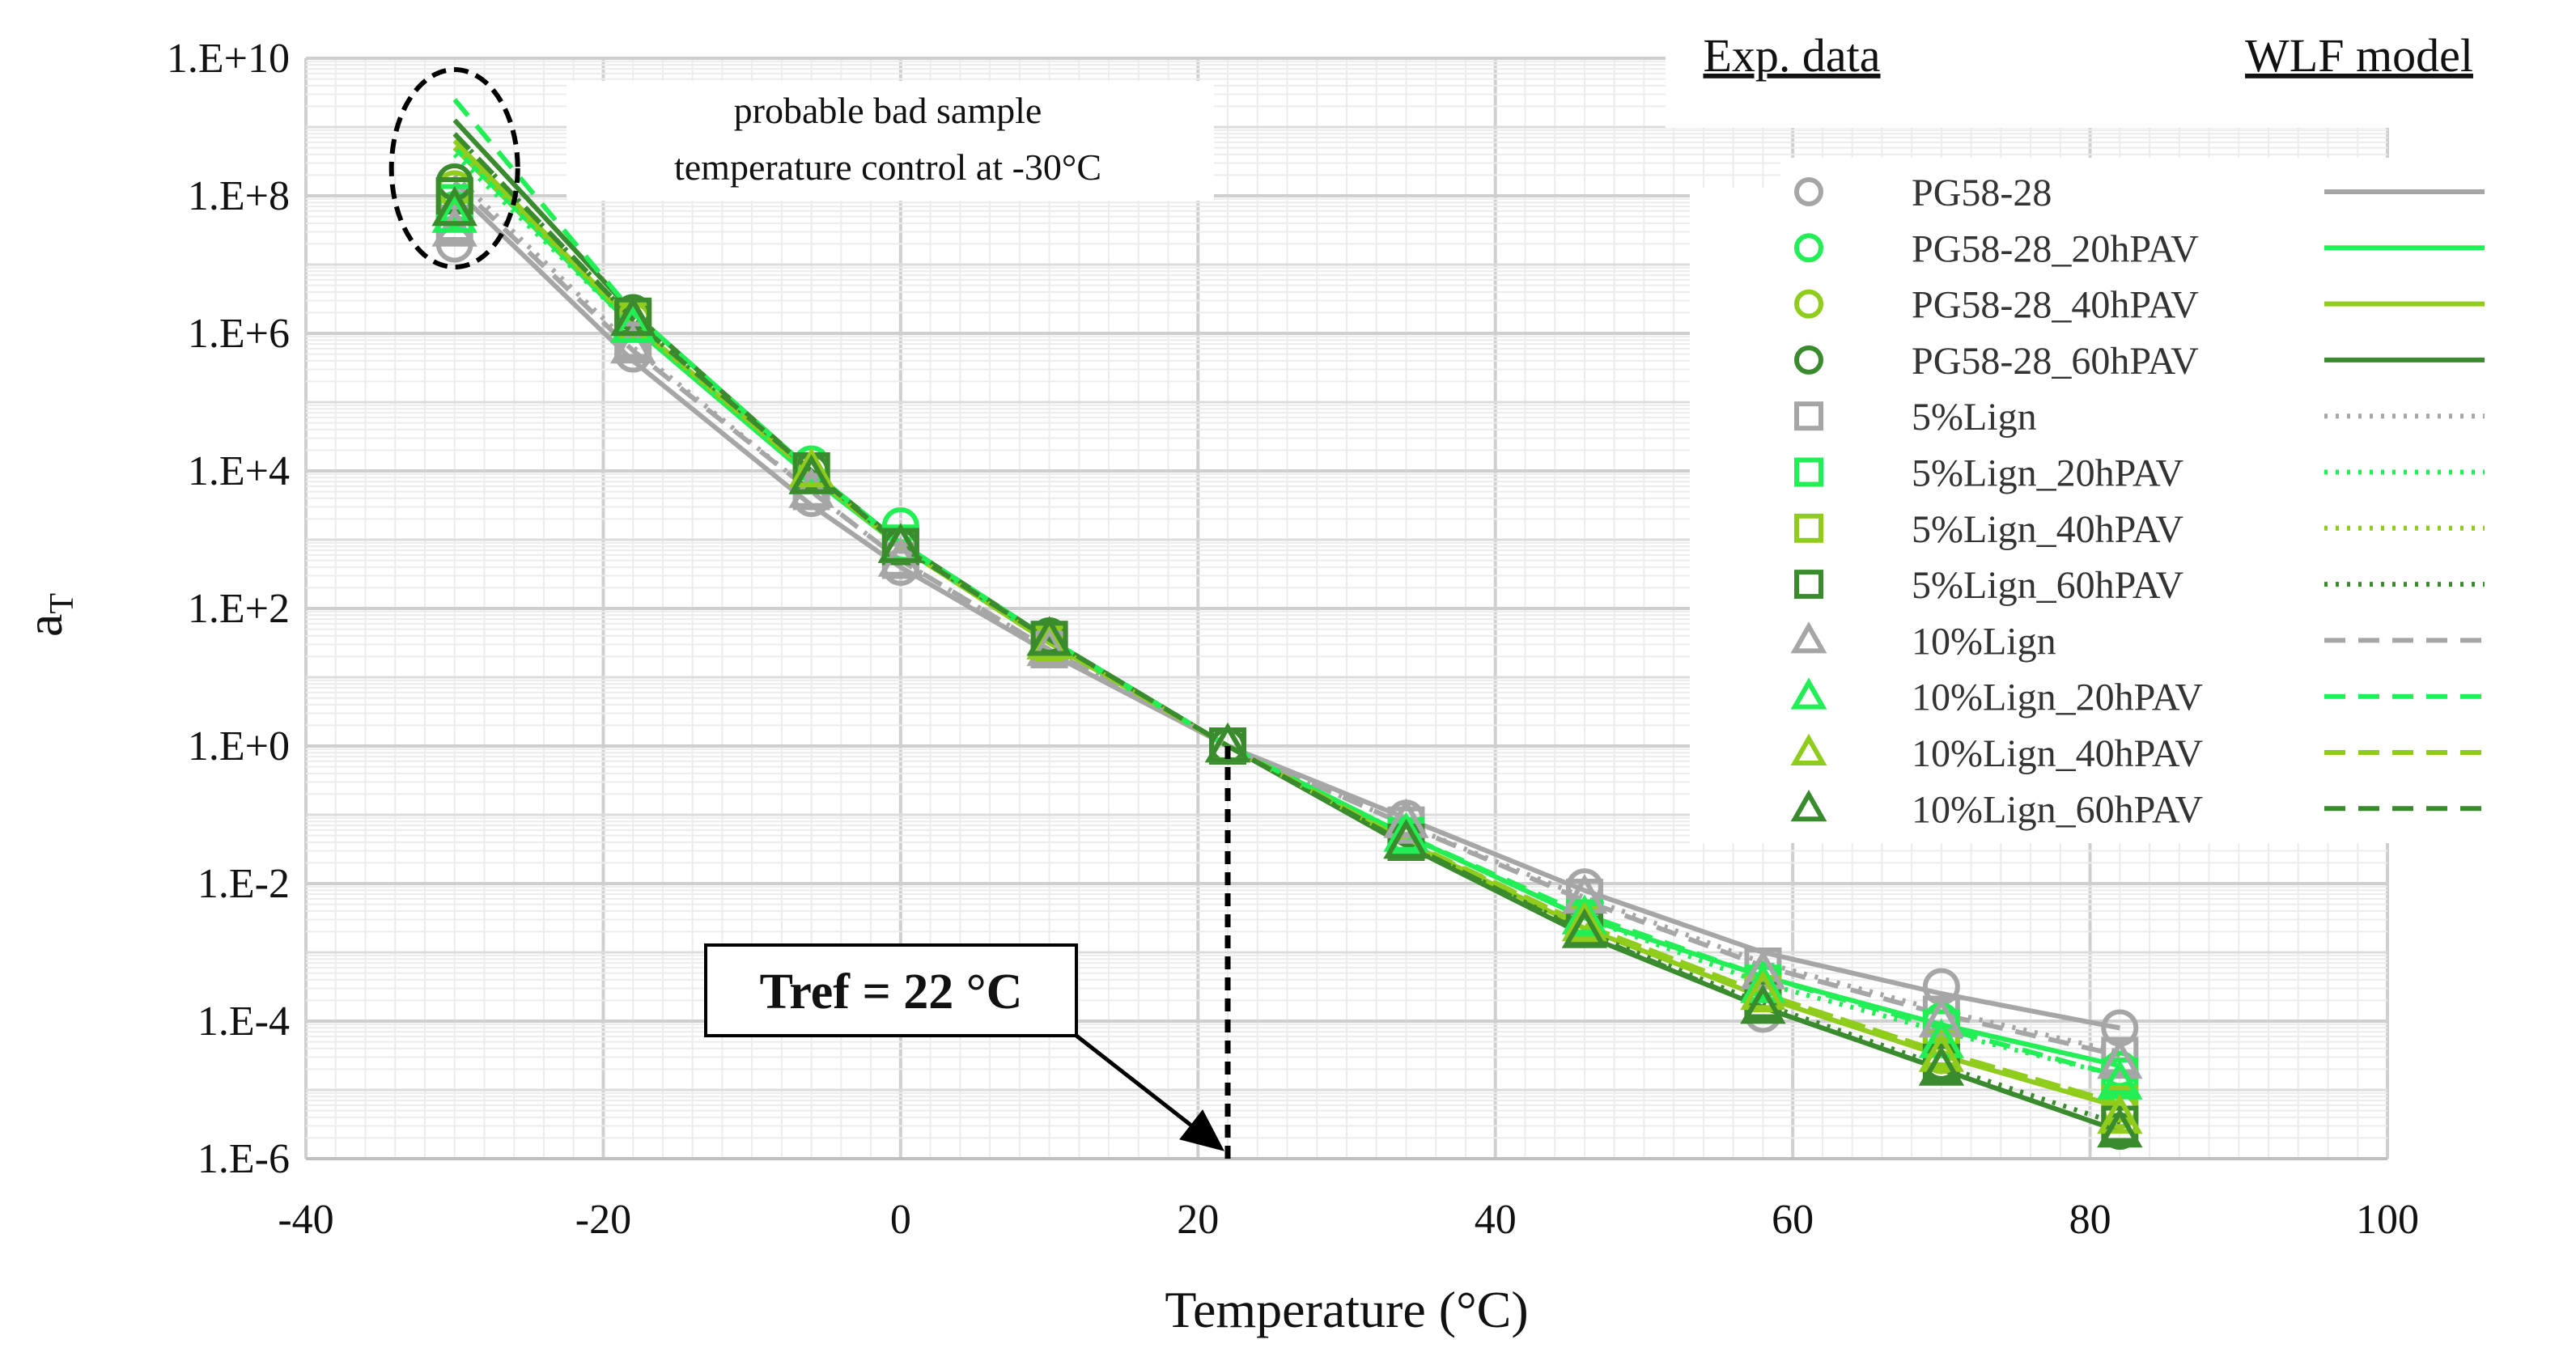  Describe the element at coordinates (62, 603) in the screenshot. I see `y-axis-title-subscript: T` at that location.